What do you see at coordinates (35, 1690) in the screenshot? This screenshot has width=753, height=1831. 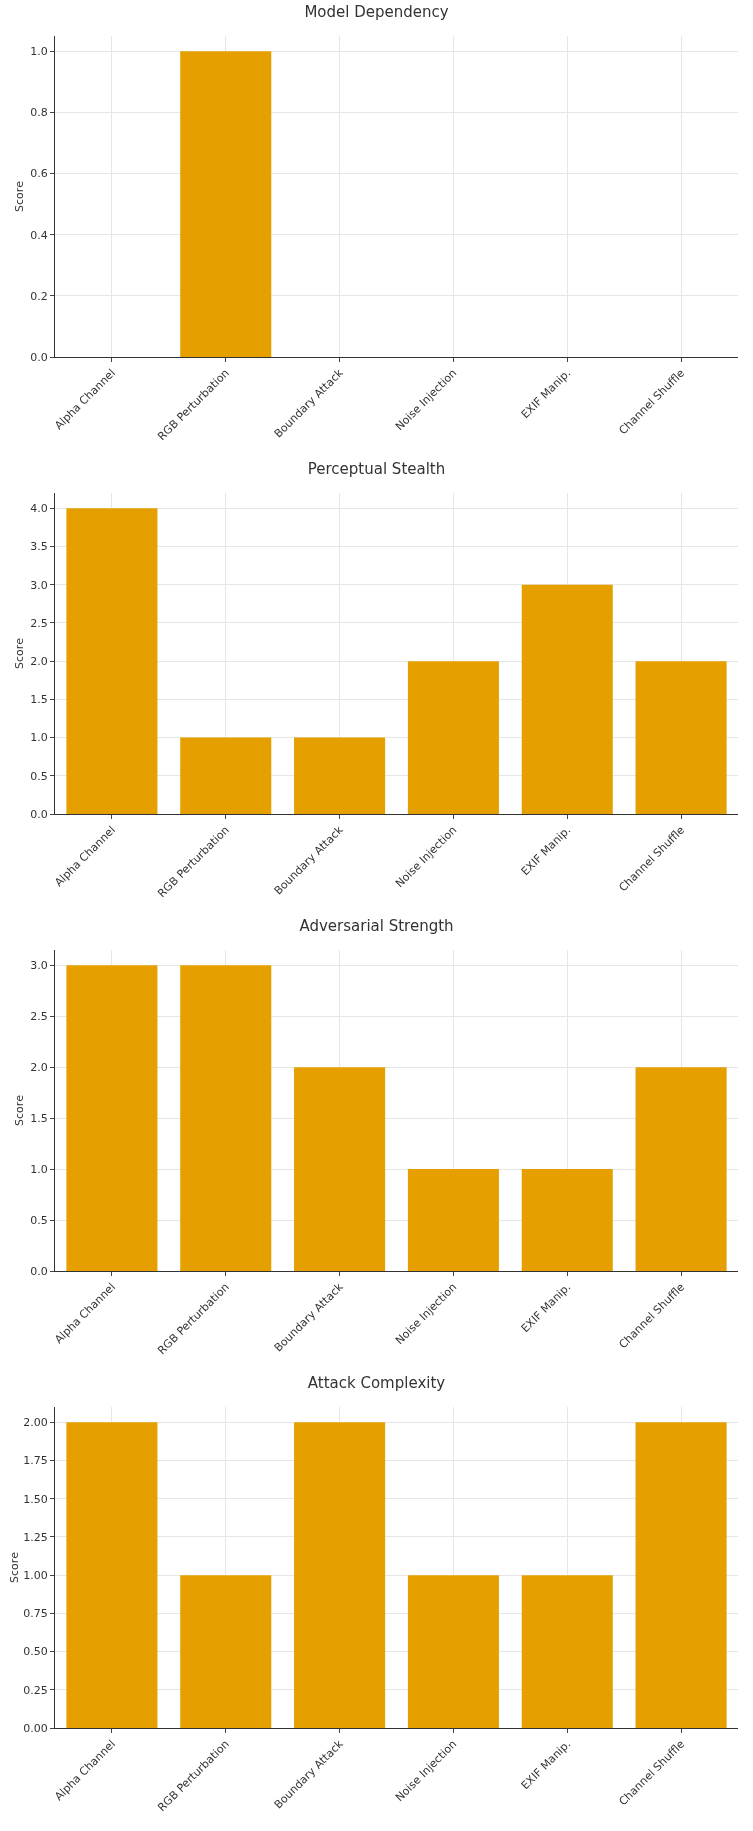 I see `y-tick-label: 0.25` at bounding box center [35, 1690].